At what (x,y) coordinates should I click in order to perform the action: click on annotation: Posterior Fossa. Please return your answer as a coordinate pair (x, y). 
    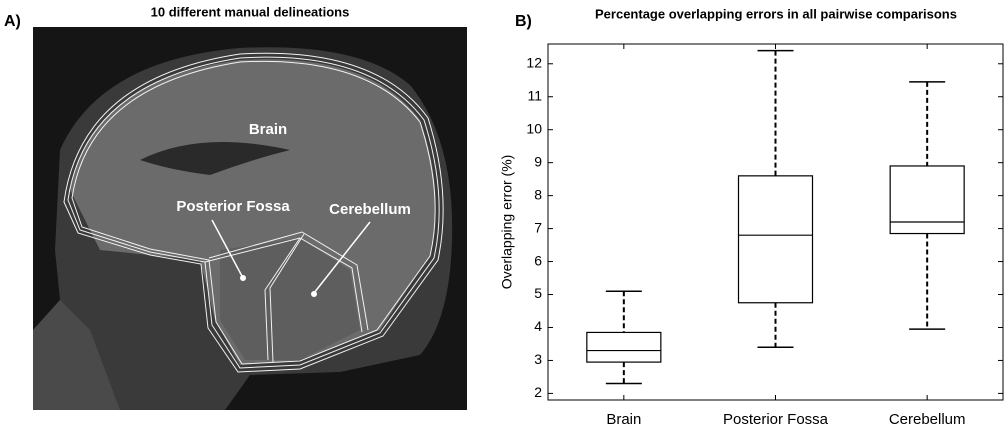
    Looking at the image, I should click on (233, 206).